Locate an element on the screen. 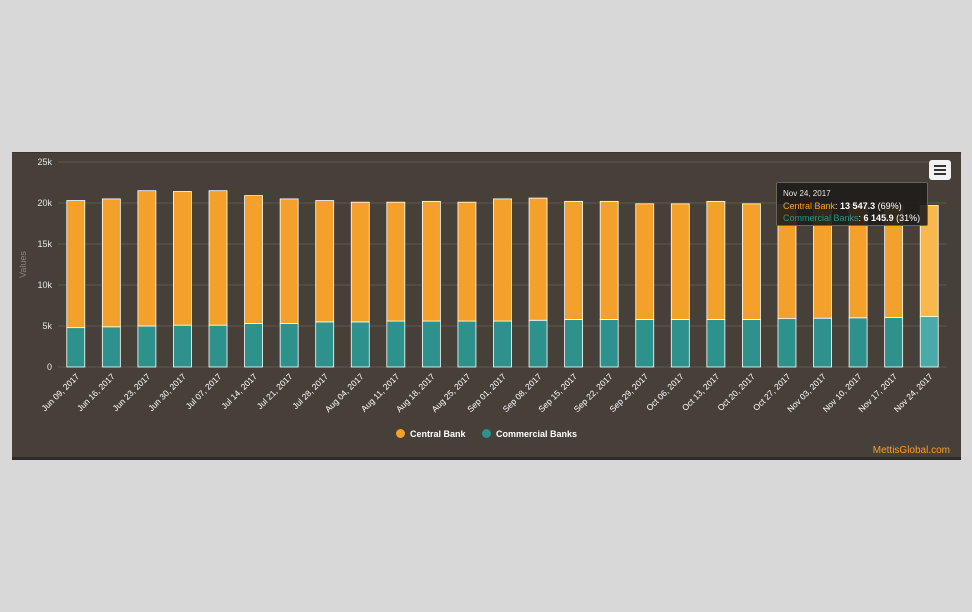 This screenshot has height=612, width=972. tooltip-central-value: 13 547.3 is located at coordinates (858, 206).